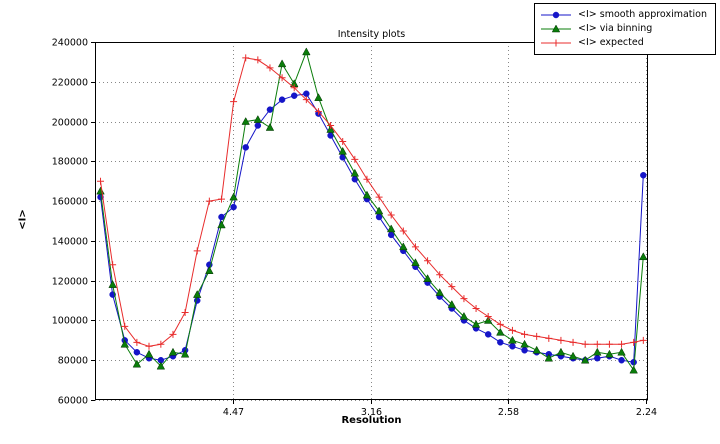 Image resolution: width=720 pixels, height=444 pixels. What do you see at coordinates (371, 412) in the screenshot?
I see `x-tick-label: 3.16` at bounding box center [371, 412].